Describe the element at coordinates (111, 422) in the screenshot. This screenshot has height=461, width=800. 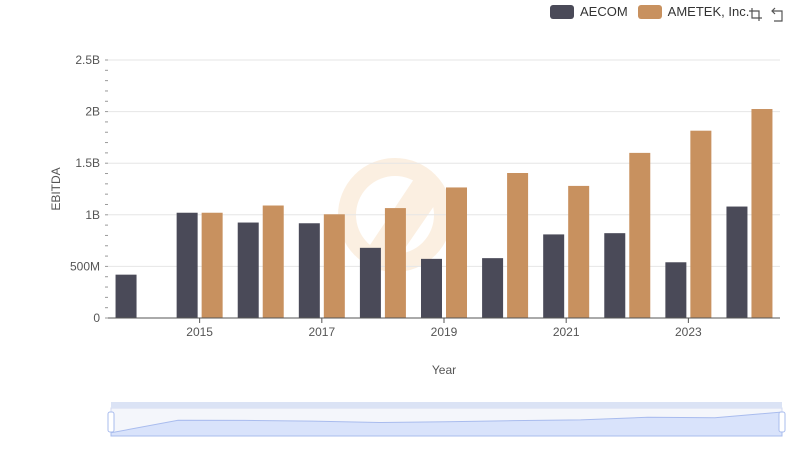
I see `datazoom-handle-left` at that location.